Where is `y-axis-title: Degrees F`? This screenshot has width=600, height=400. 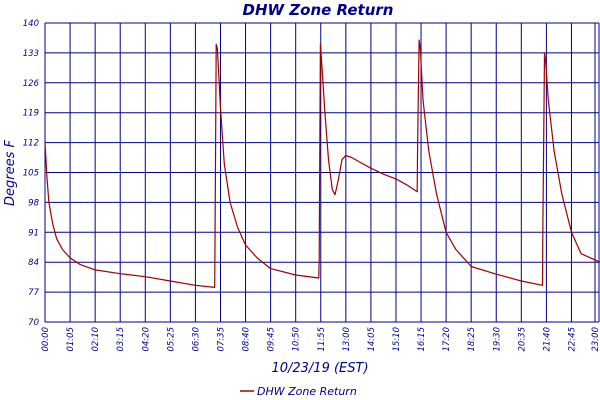
y-axis-title: Degrees F is located at coordinates (10, 172).